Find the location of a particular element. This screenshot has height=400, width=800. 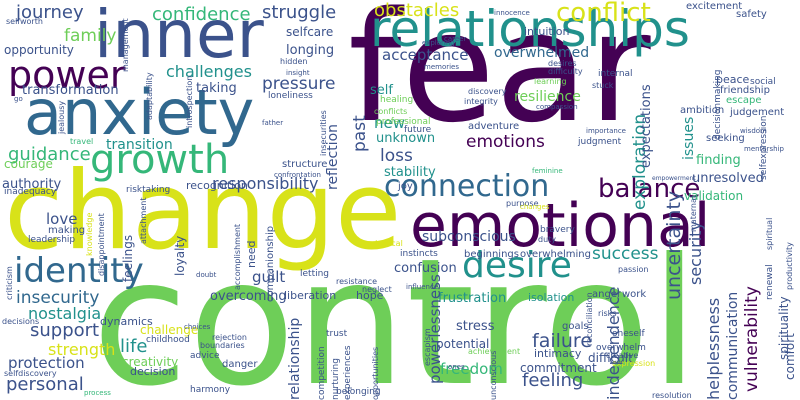

word: overwhelm is located at coordinates (621, 348).